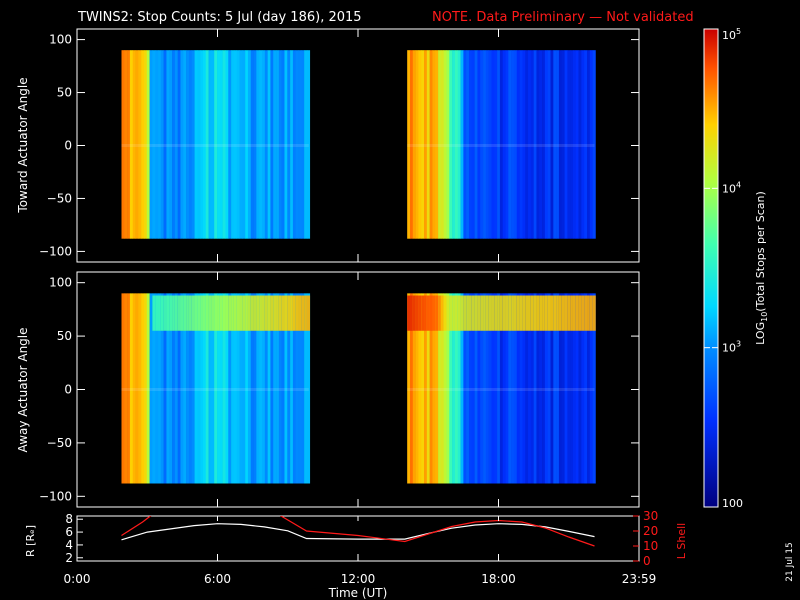  I want to click on time-tick-label: 12:00, so click(358, 579).